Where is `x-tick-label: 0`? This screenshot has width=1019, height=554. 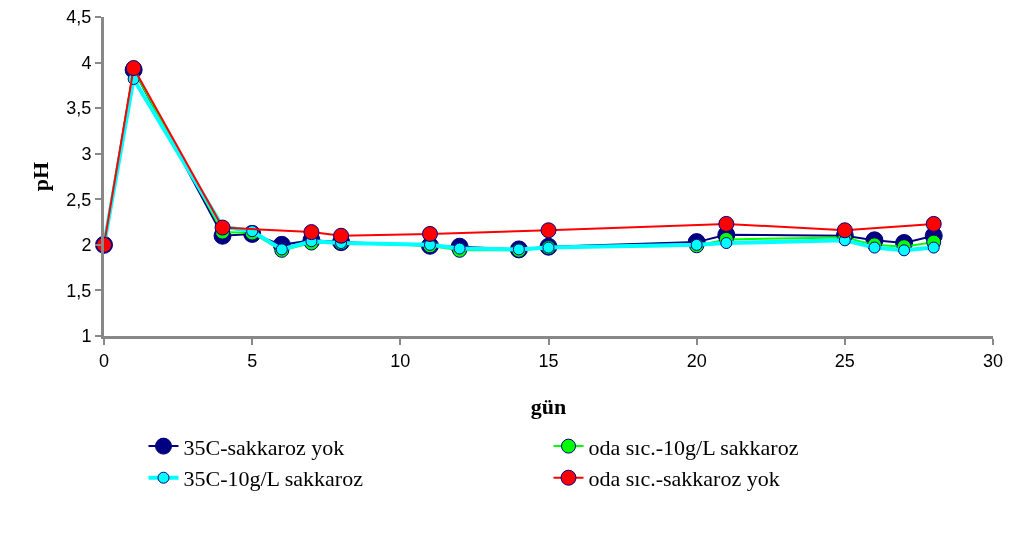 x-tick-label: 0 is located at coordinates (104, 360).